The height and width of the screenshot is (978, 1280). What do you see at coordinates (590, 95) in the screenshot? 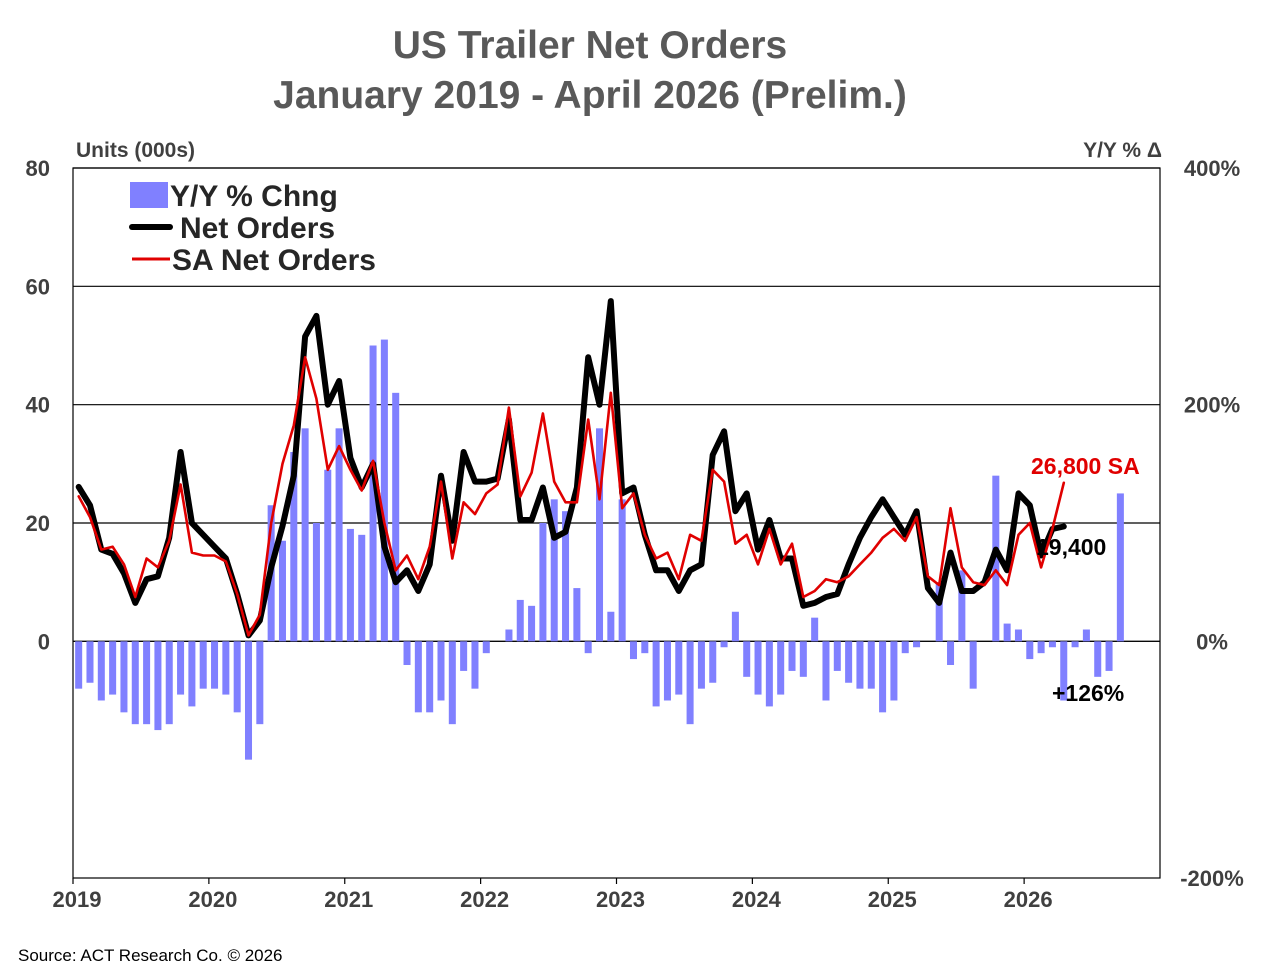
I see `chart-title-line2: January 2019 - April 2026 (Prelim.)` at bounding box center [590, 95].